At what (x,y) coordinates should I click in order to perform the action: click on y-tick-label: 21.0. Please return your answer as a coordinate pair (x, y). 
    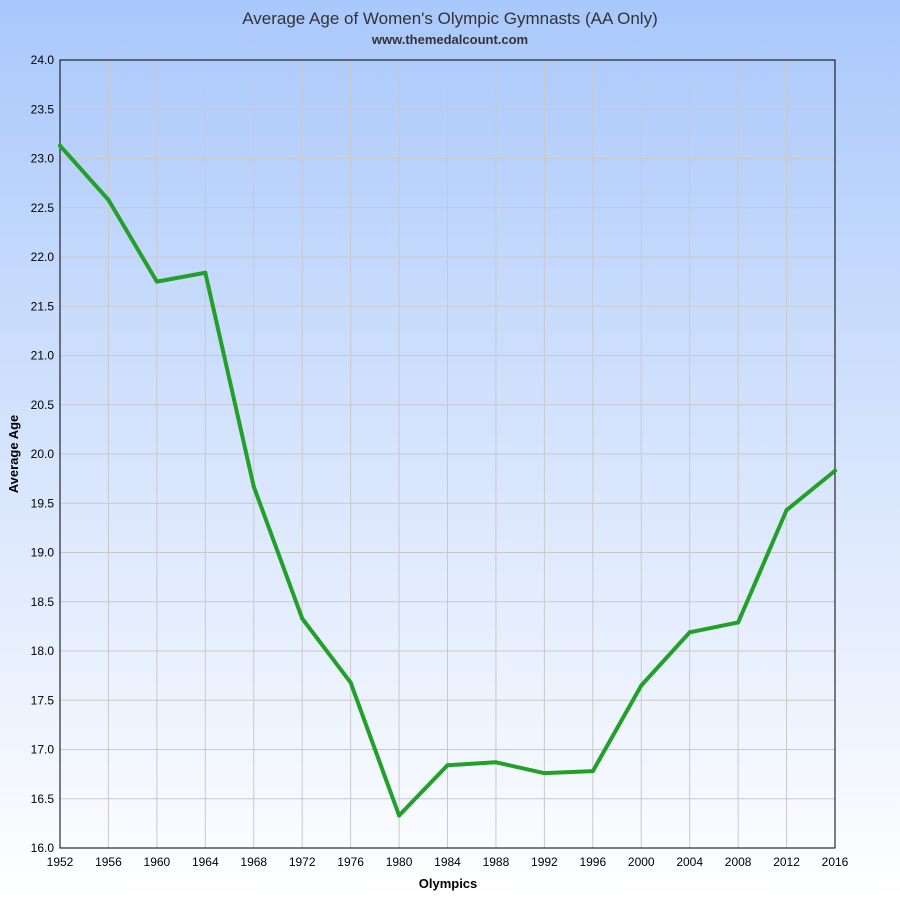
    Looking at the image, I should click on (43, 356).